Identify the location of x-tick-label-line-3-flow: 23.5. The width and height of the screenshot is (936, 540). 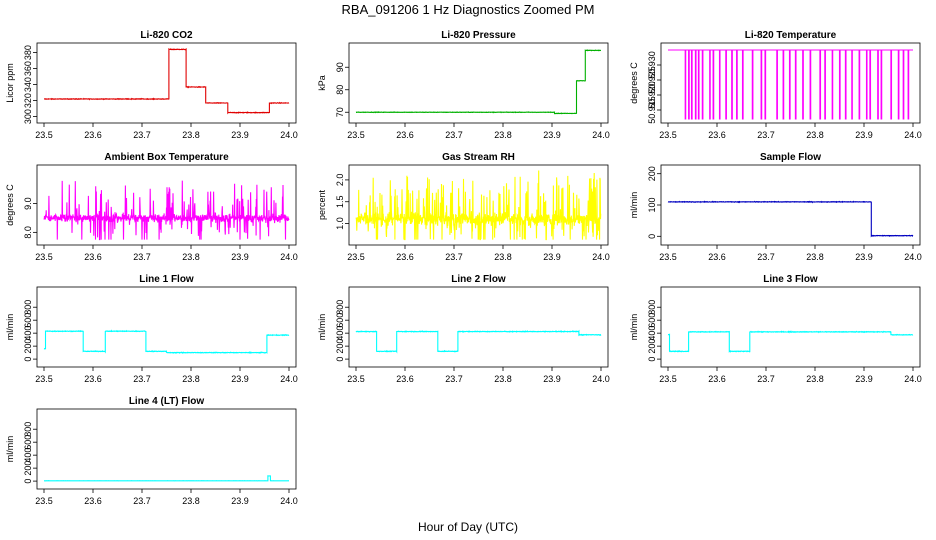
(668, 379).